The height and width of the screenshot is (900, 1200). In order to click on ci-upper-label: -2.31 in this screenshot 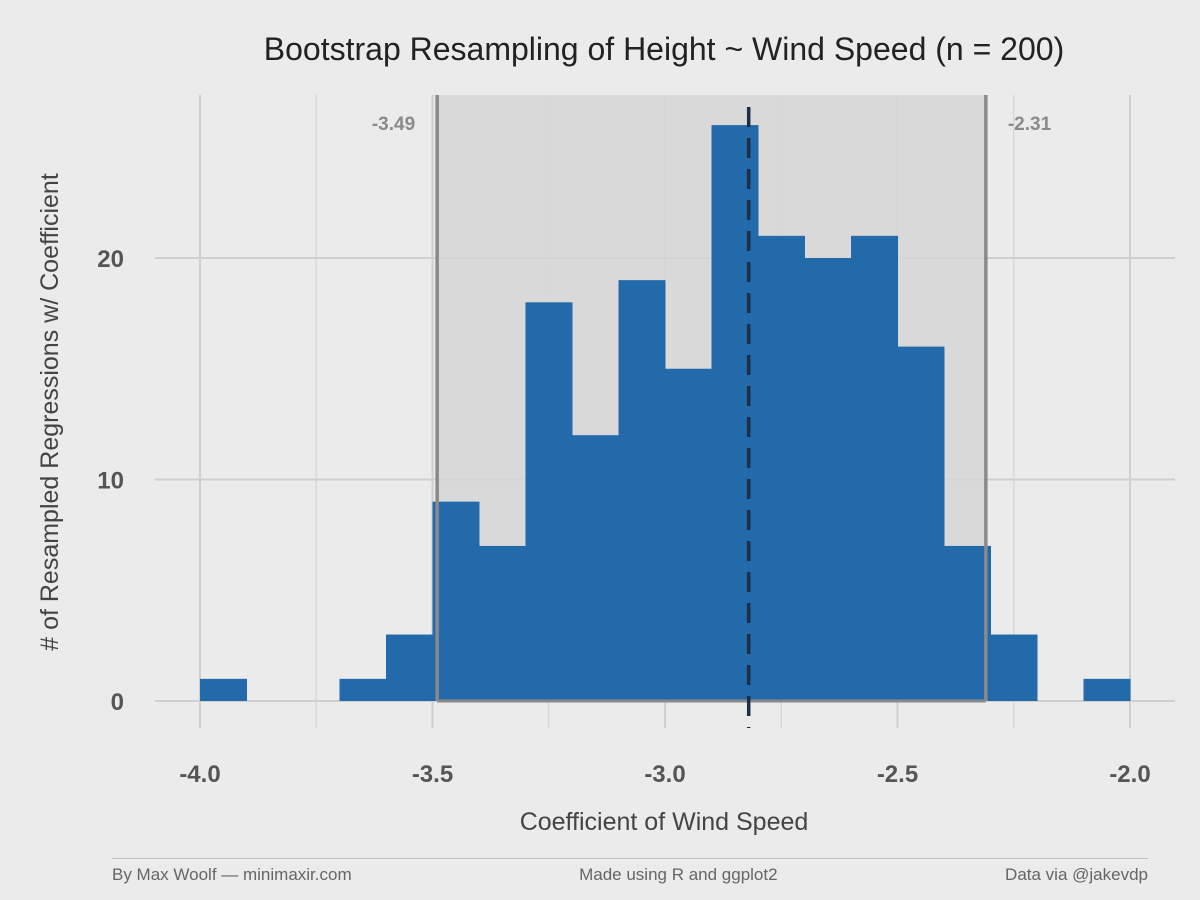, I will do `click(1030, 124)`.